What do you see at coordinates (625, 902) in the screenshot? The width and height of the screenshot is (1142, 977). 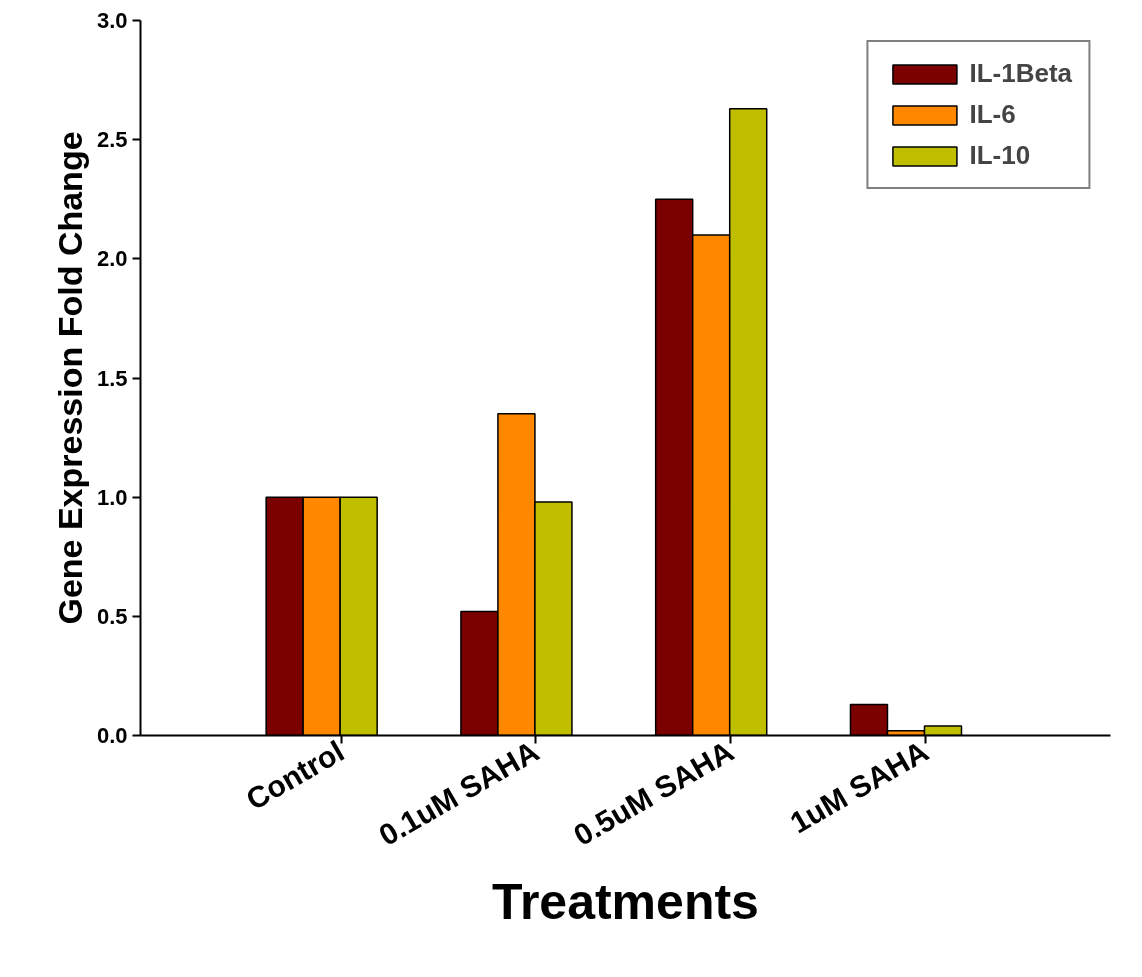 I see `x-axis-title: Treatments` at bounding box center [625, 902].